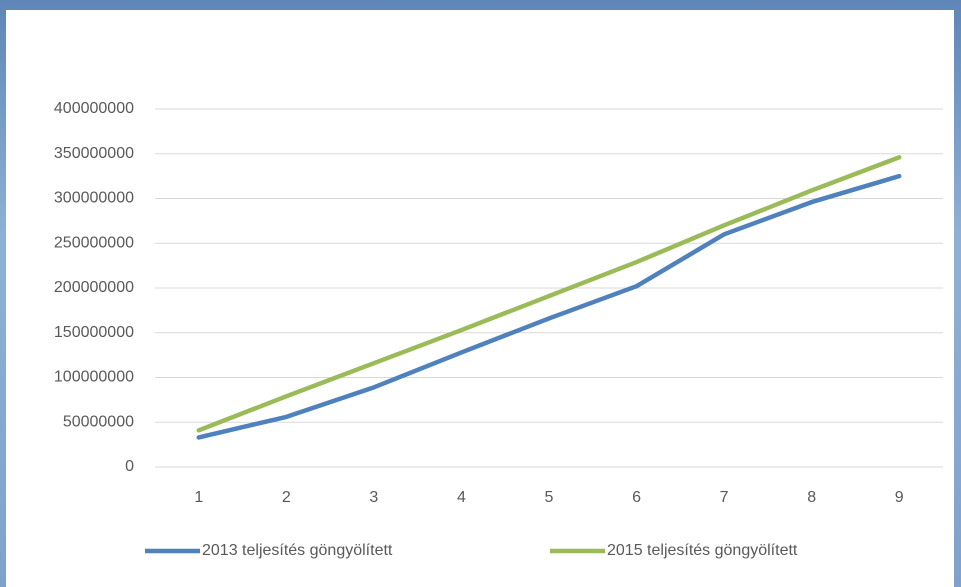 The height and width of the screenshot is (587, 961). Describe the element at coordinates (549, 497) in the screenshot. I see `x-tick-label: 5` at that location.